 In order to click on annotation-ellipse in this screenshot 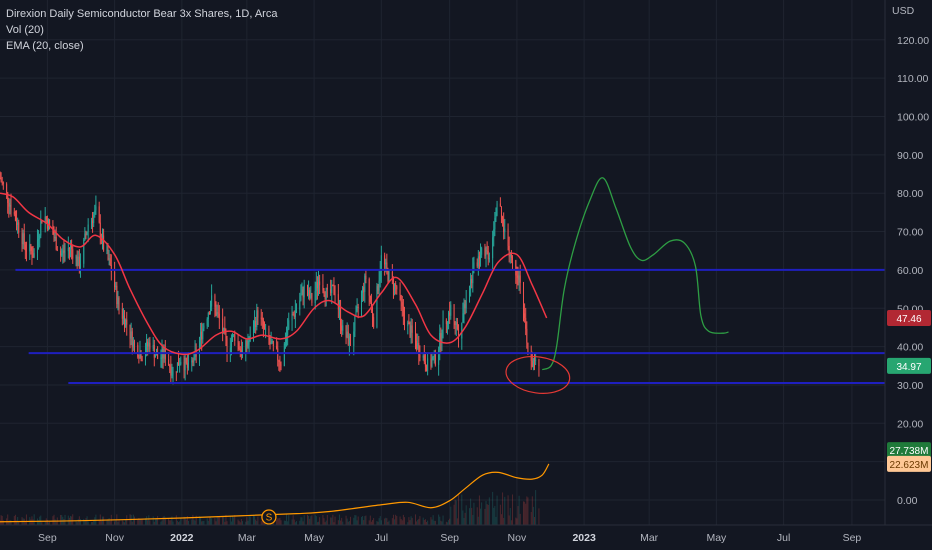, I will do `click(538, 375)`.